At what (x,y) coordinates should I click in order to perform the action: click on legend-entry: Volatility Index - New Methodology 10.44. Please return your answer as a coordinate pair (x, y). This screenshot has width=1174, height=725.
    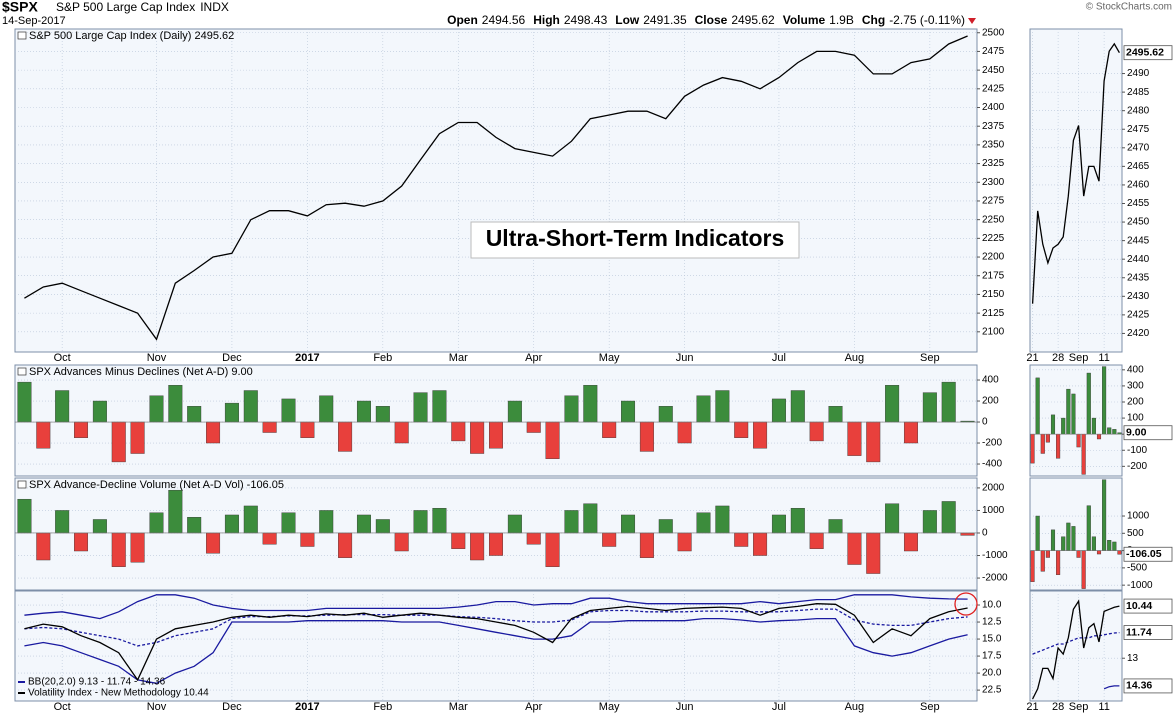
    Looking at the image, I should click on (118, 693).